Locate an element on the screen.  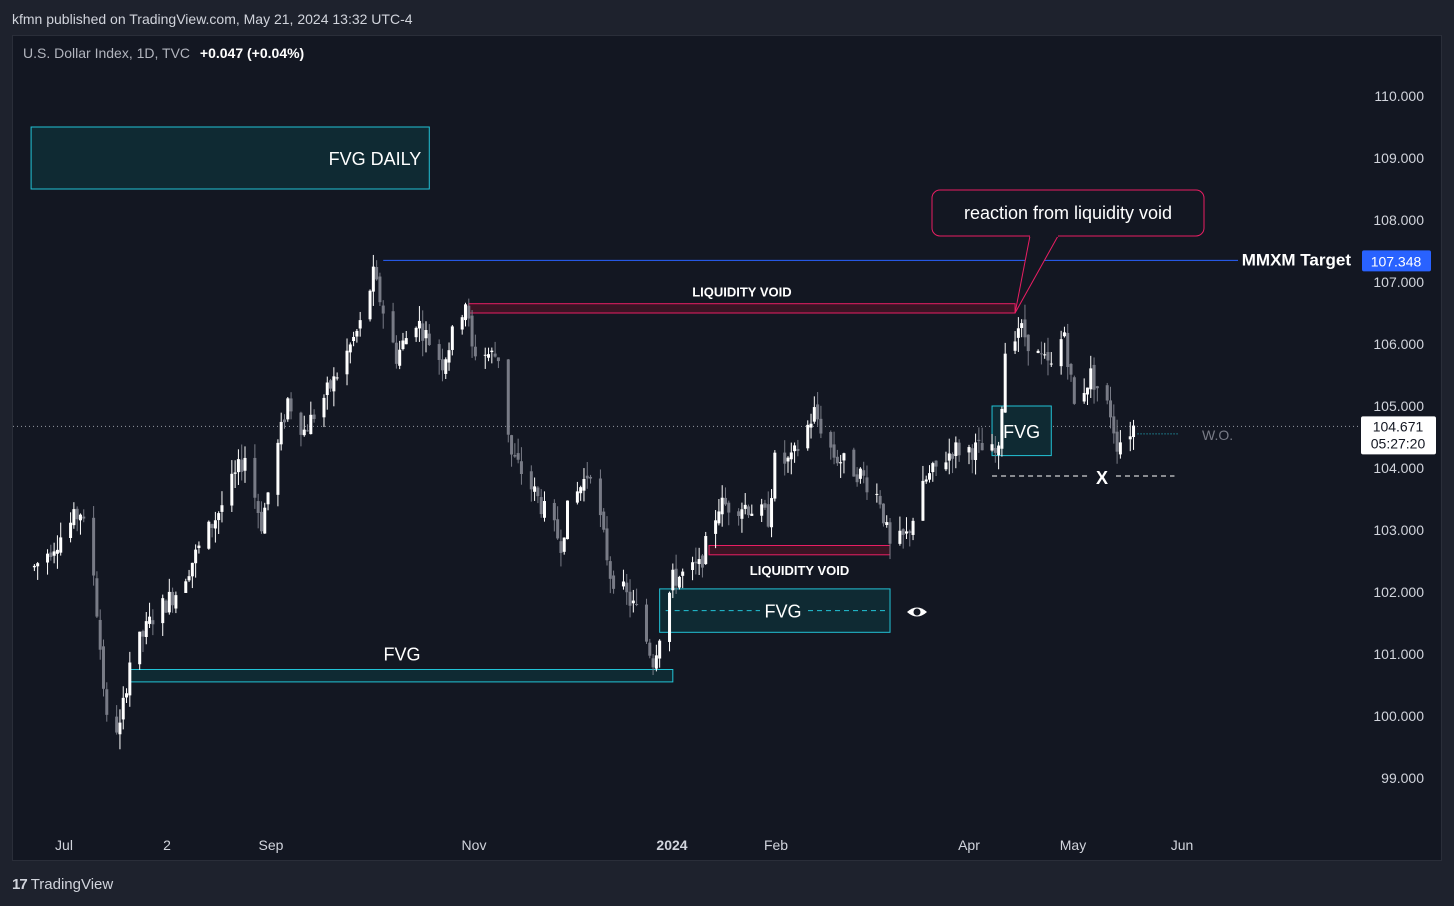
x-tick-label: 2 is located at coordinates (167, 845).